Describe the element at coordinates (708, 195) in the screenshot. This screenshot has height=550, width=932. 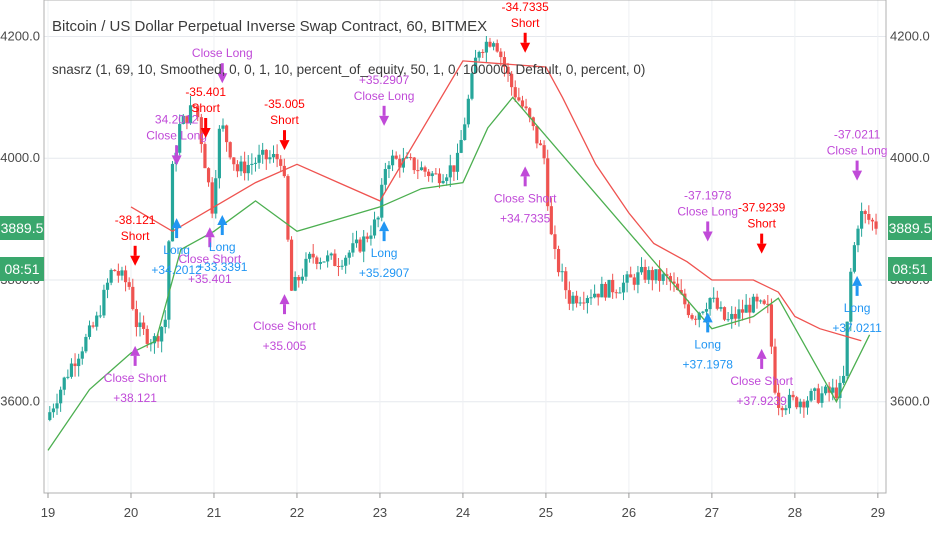
I see `annotation-label: -37.1978` at that location.